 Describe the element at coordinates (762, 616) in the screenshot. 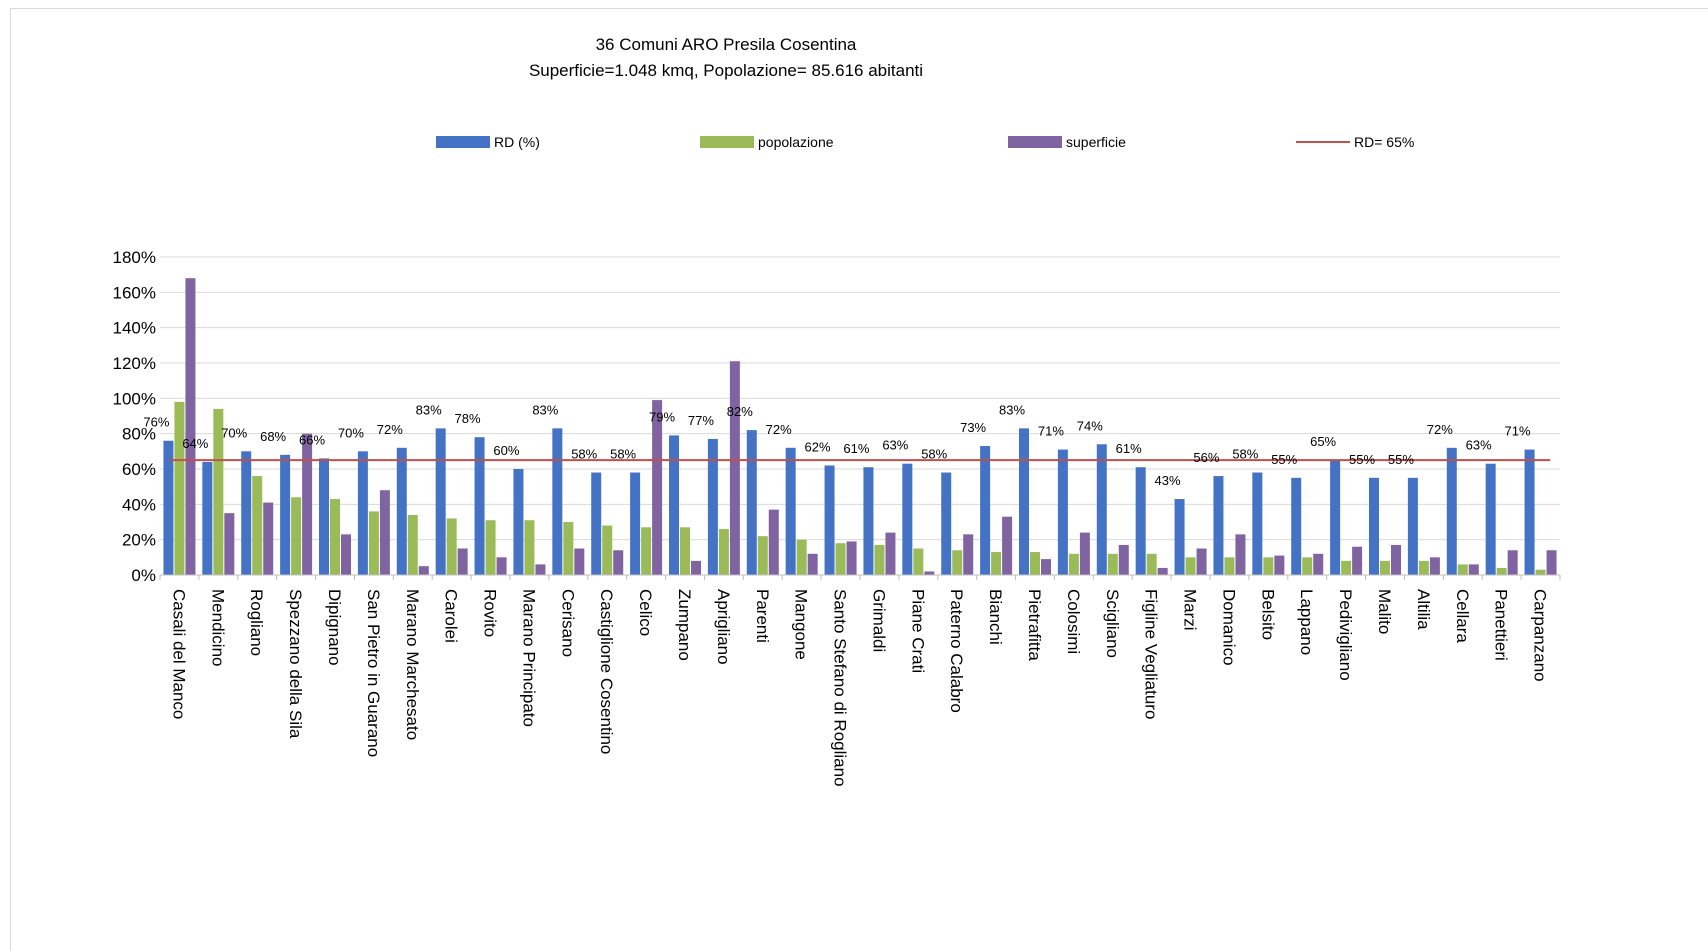

I see `x-category-label: Parenti` at that location.